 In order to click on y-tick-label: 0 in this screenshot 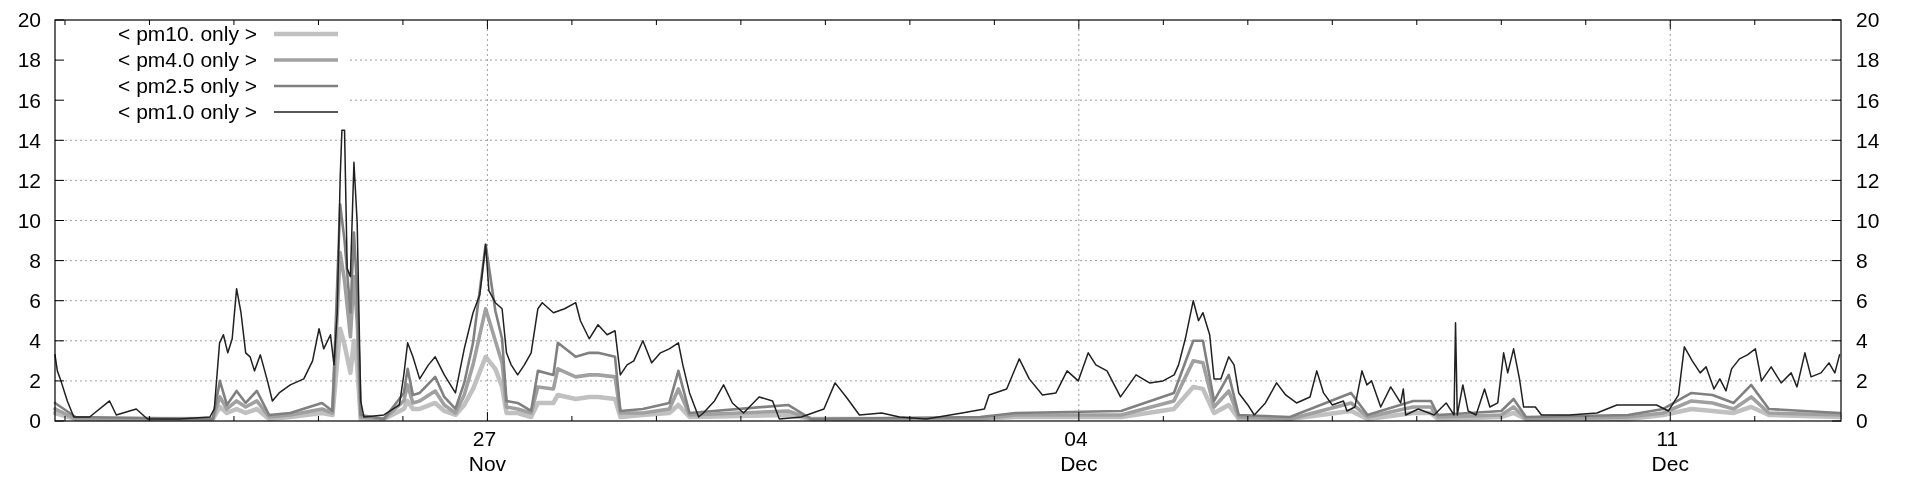, I will do `click(35, 421)`.